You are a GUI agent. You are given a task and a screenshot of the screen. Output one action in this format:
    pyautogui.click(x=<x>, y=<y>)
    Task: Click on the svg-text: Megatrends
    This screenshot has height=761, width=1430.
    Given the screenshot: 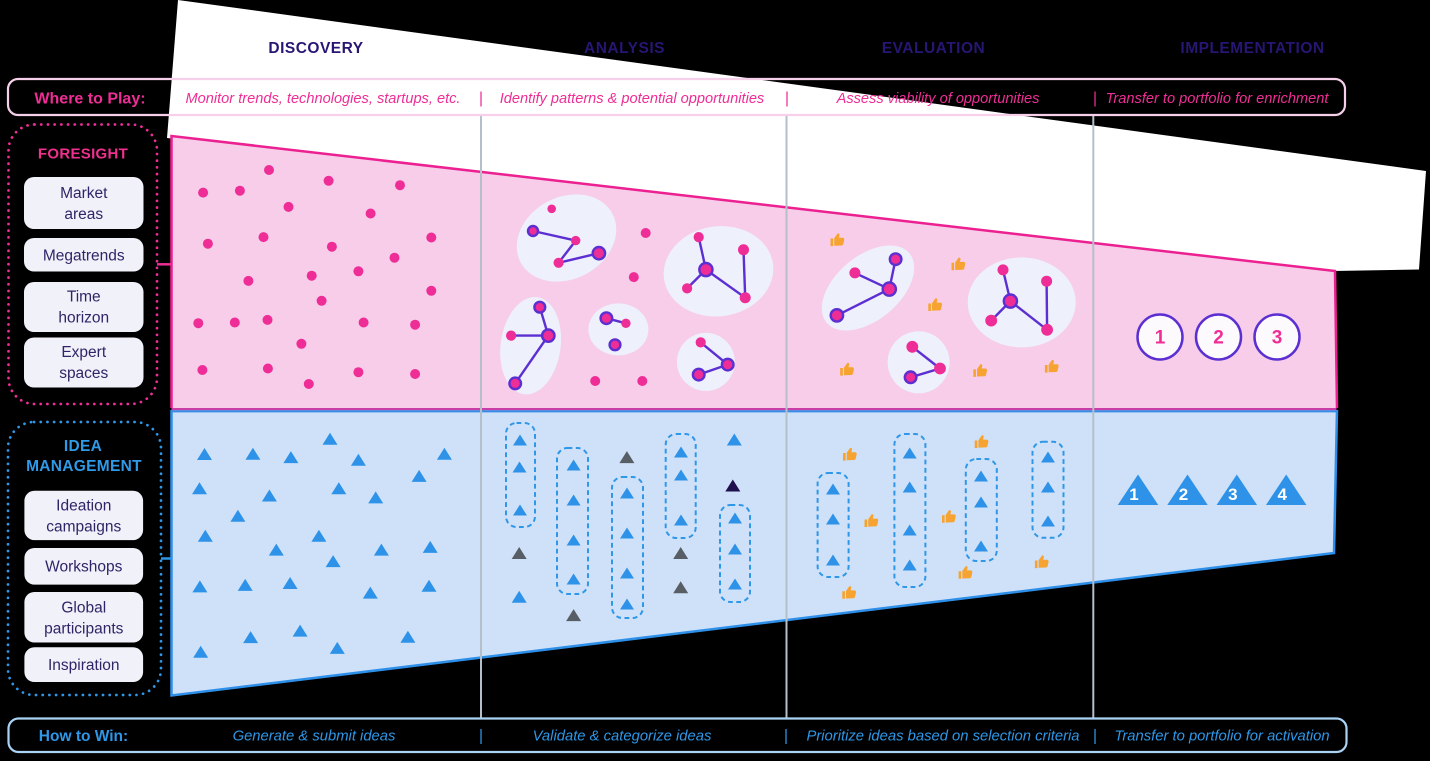 What is the action you would take?
    pyautogui.click(x=84, y=256)
    